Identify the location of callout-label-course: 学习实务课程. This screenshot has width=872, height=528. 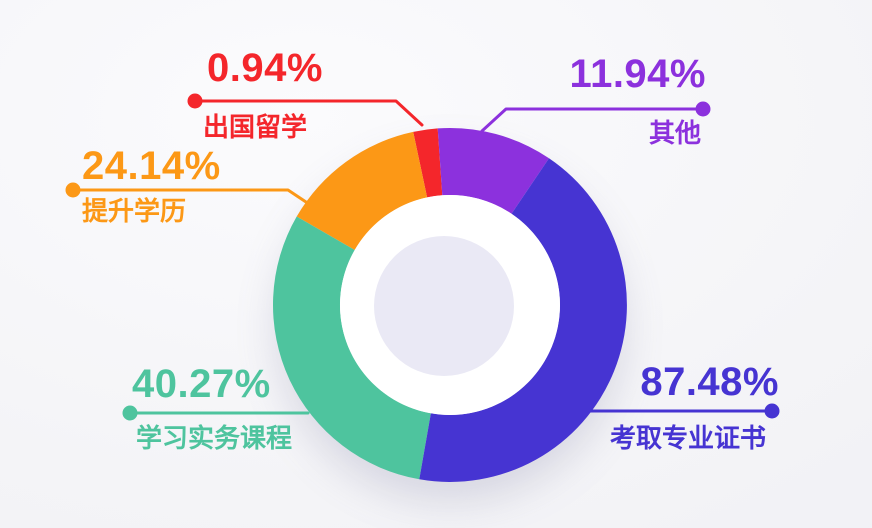
(214, 438).